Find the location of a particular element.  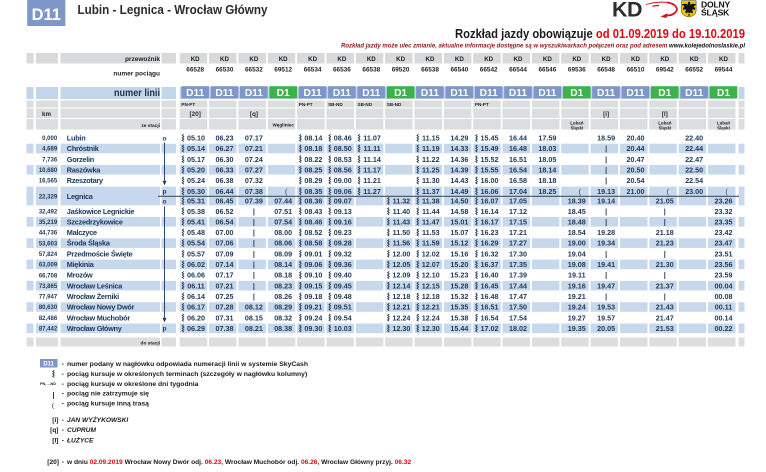

svg-text: D1 is located at coordinates (400, 93).